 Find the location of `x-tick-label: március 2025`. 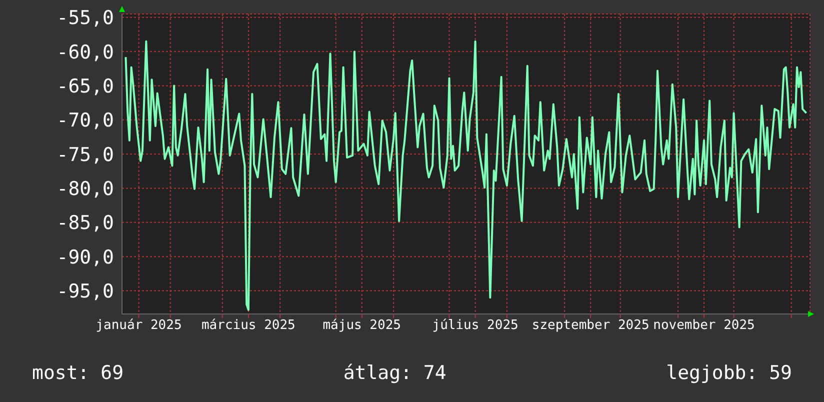

x-tick-label: március 2025 is located at coordinates (248, 326).